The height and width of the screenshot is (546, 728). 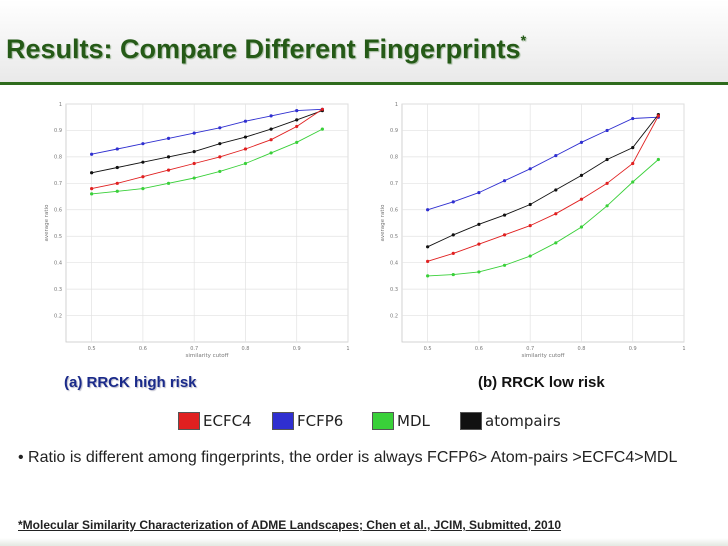 What do you see at coordinates (683, 349) in the screenshot?
I see `x-tick-label: 1` at bounding box center [683, 349].